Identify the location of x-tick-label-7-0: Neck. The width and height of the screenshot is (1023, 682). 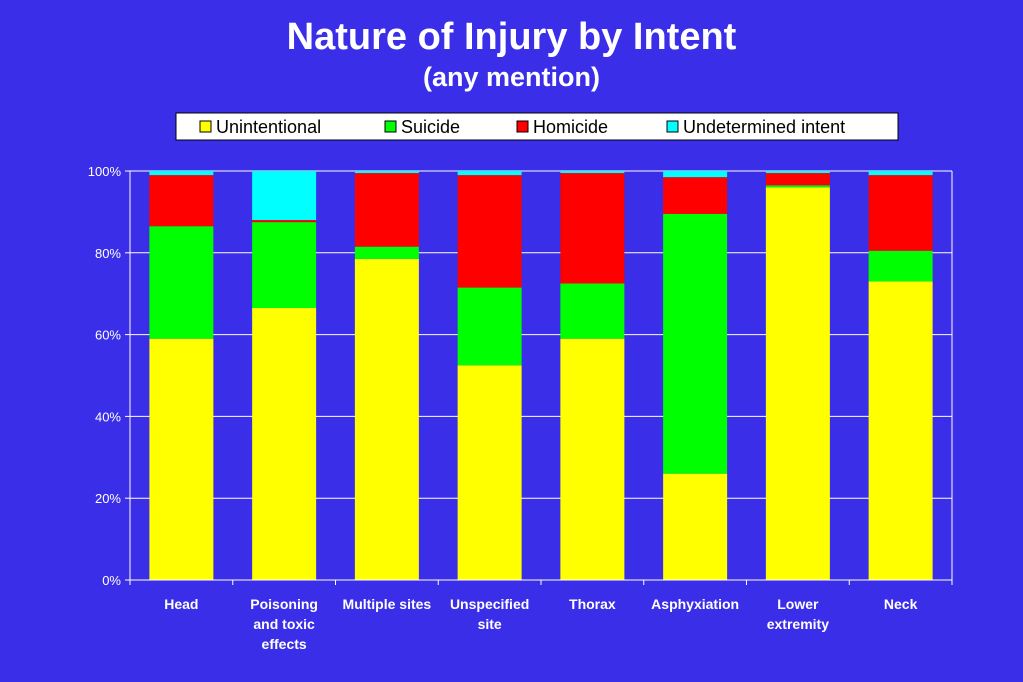
(901, 604).